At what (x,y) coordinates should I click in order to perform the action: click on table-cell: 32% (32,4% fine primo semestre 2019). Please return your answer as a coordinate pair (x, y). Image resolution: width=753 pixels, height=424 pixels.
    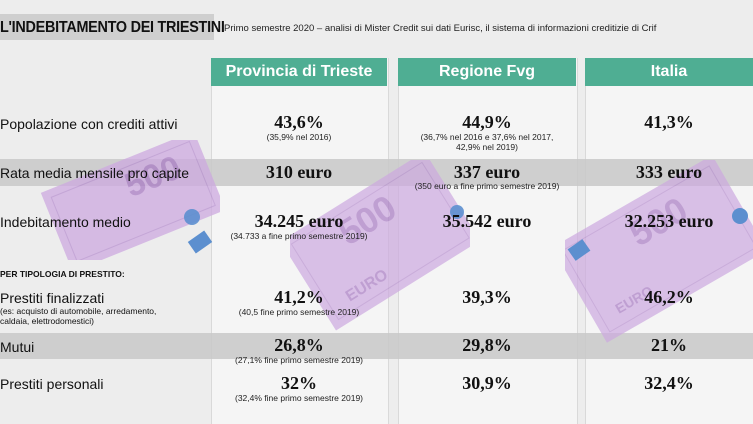
    Looking at the image, I should click on (299, 388).